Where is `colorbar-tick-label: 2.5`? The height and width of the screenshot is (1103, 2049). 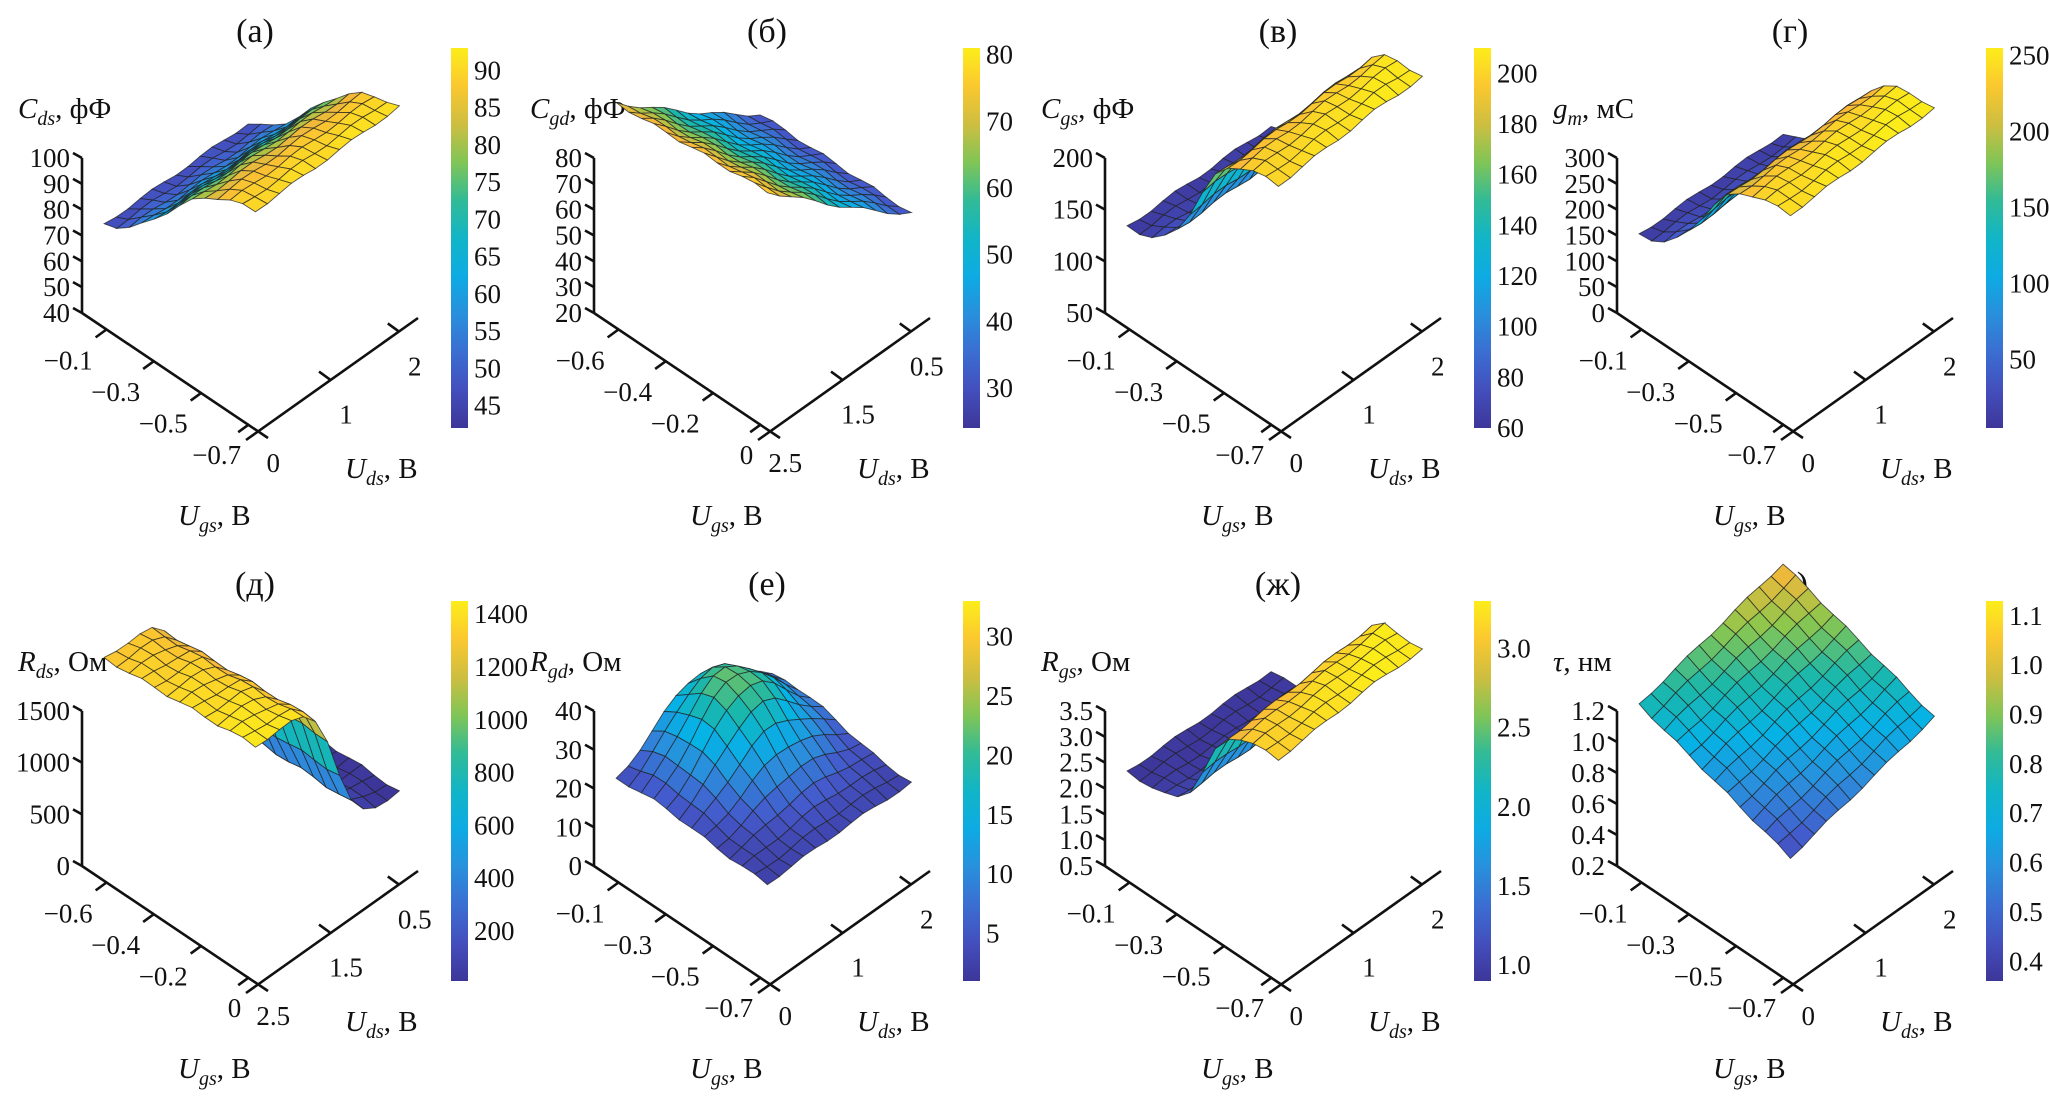
colorbar-tick-label: 2.5 is located at coordinates (1514, 728).